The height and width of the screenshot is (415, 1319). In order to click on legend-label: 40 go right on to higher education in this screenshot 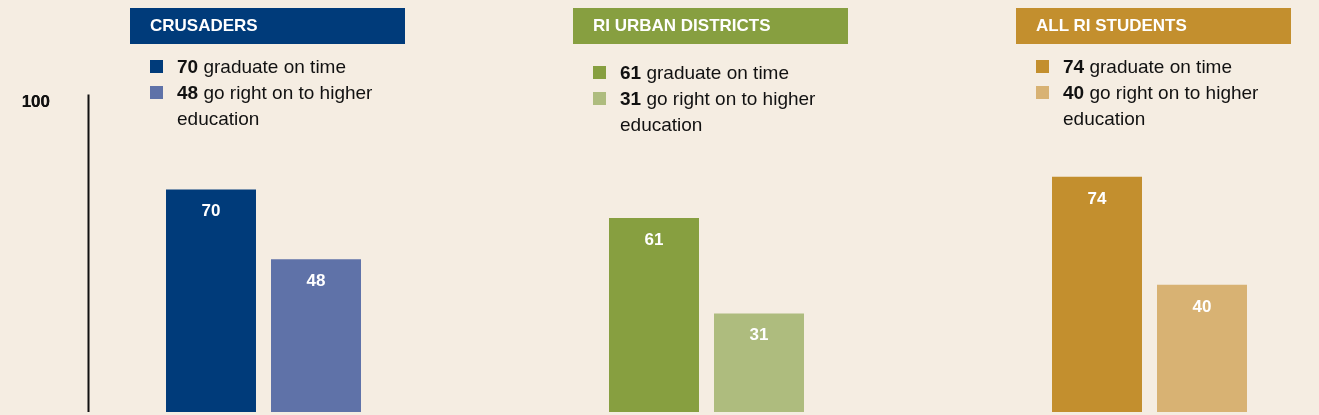, I will do `click(1161, 105)`.